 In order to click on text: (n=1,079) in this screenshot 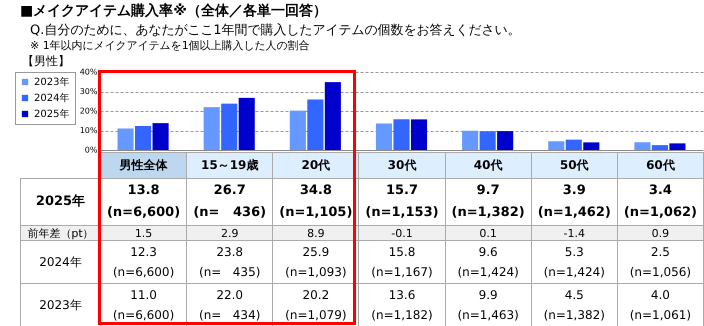, I will do `click(316, 315)`.